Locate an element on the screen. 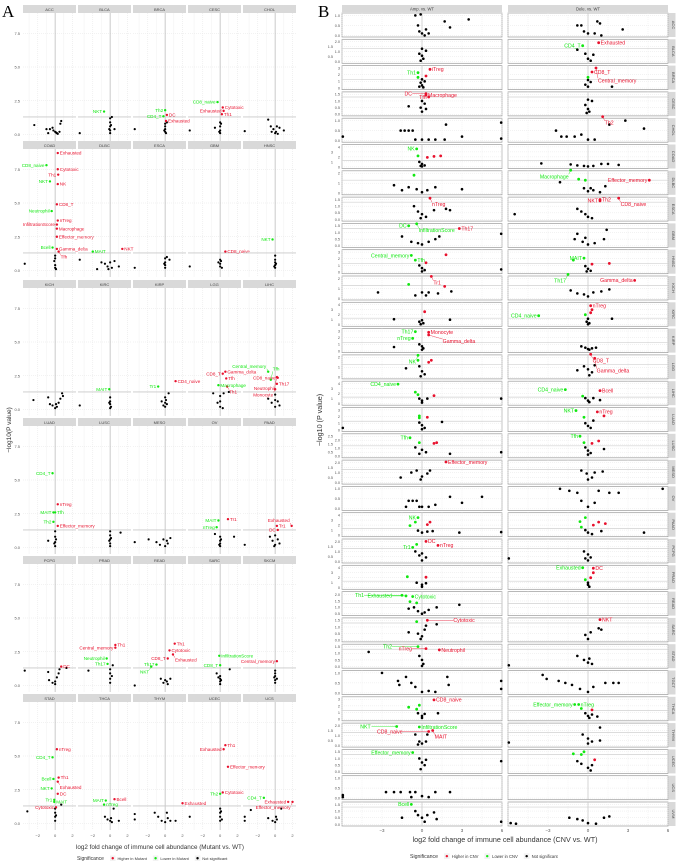 This screenshot has width=676, height=863. point-label: CD4_naive is located at coordinates (551, 390).